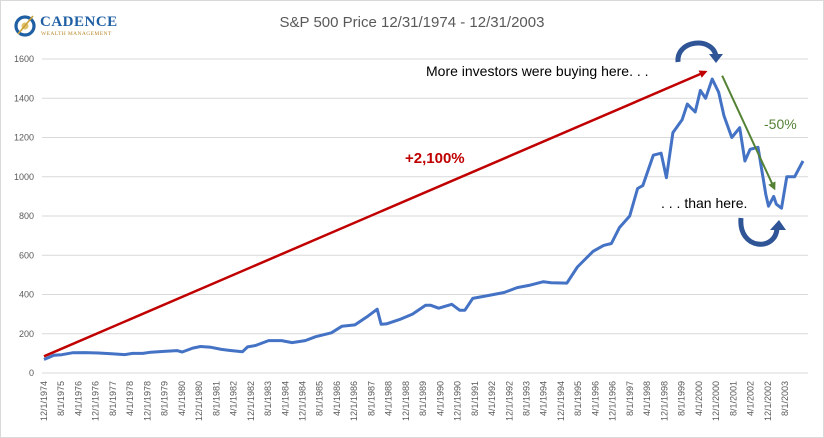  What do you see at coordinates (96, 401) in the screenshot?
I see `x-tick-label: 12/1/1976` at bounding box center [96, 401].